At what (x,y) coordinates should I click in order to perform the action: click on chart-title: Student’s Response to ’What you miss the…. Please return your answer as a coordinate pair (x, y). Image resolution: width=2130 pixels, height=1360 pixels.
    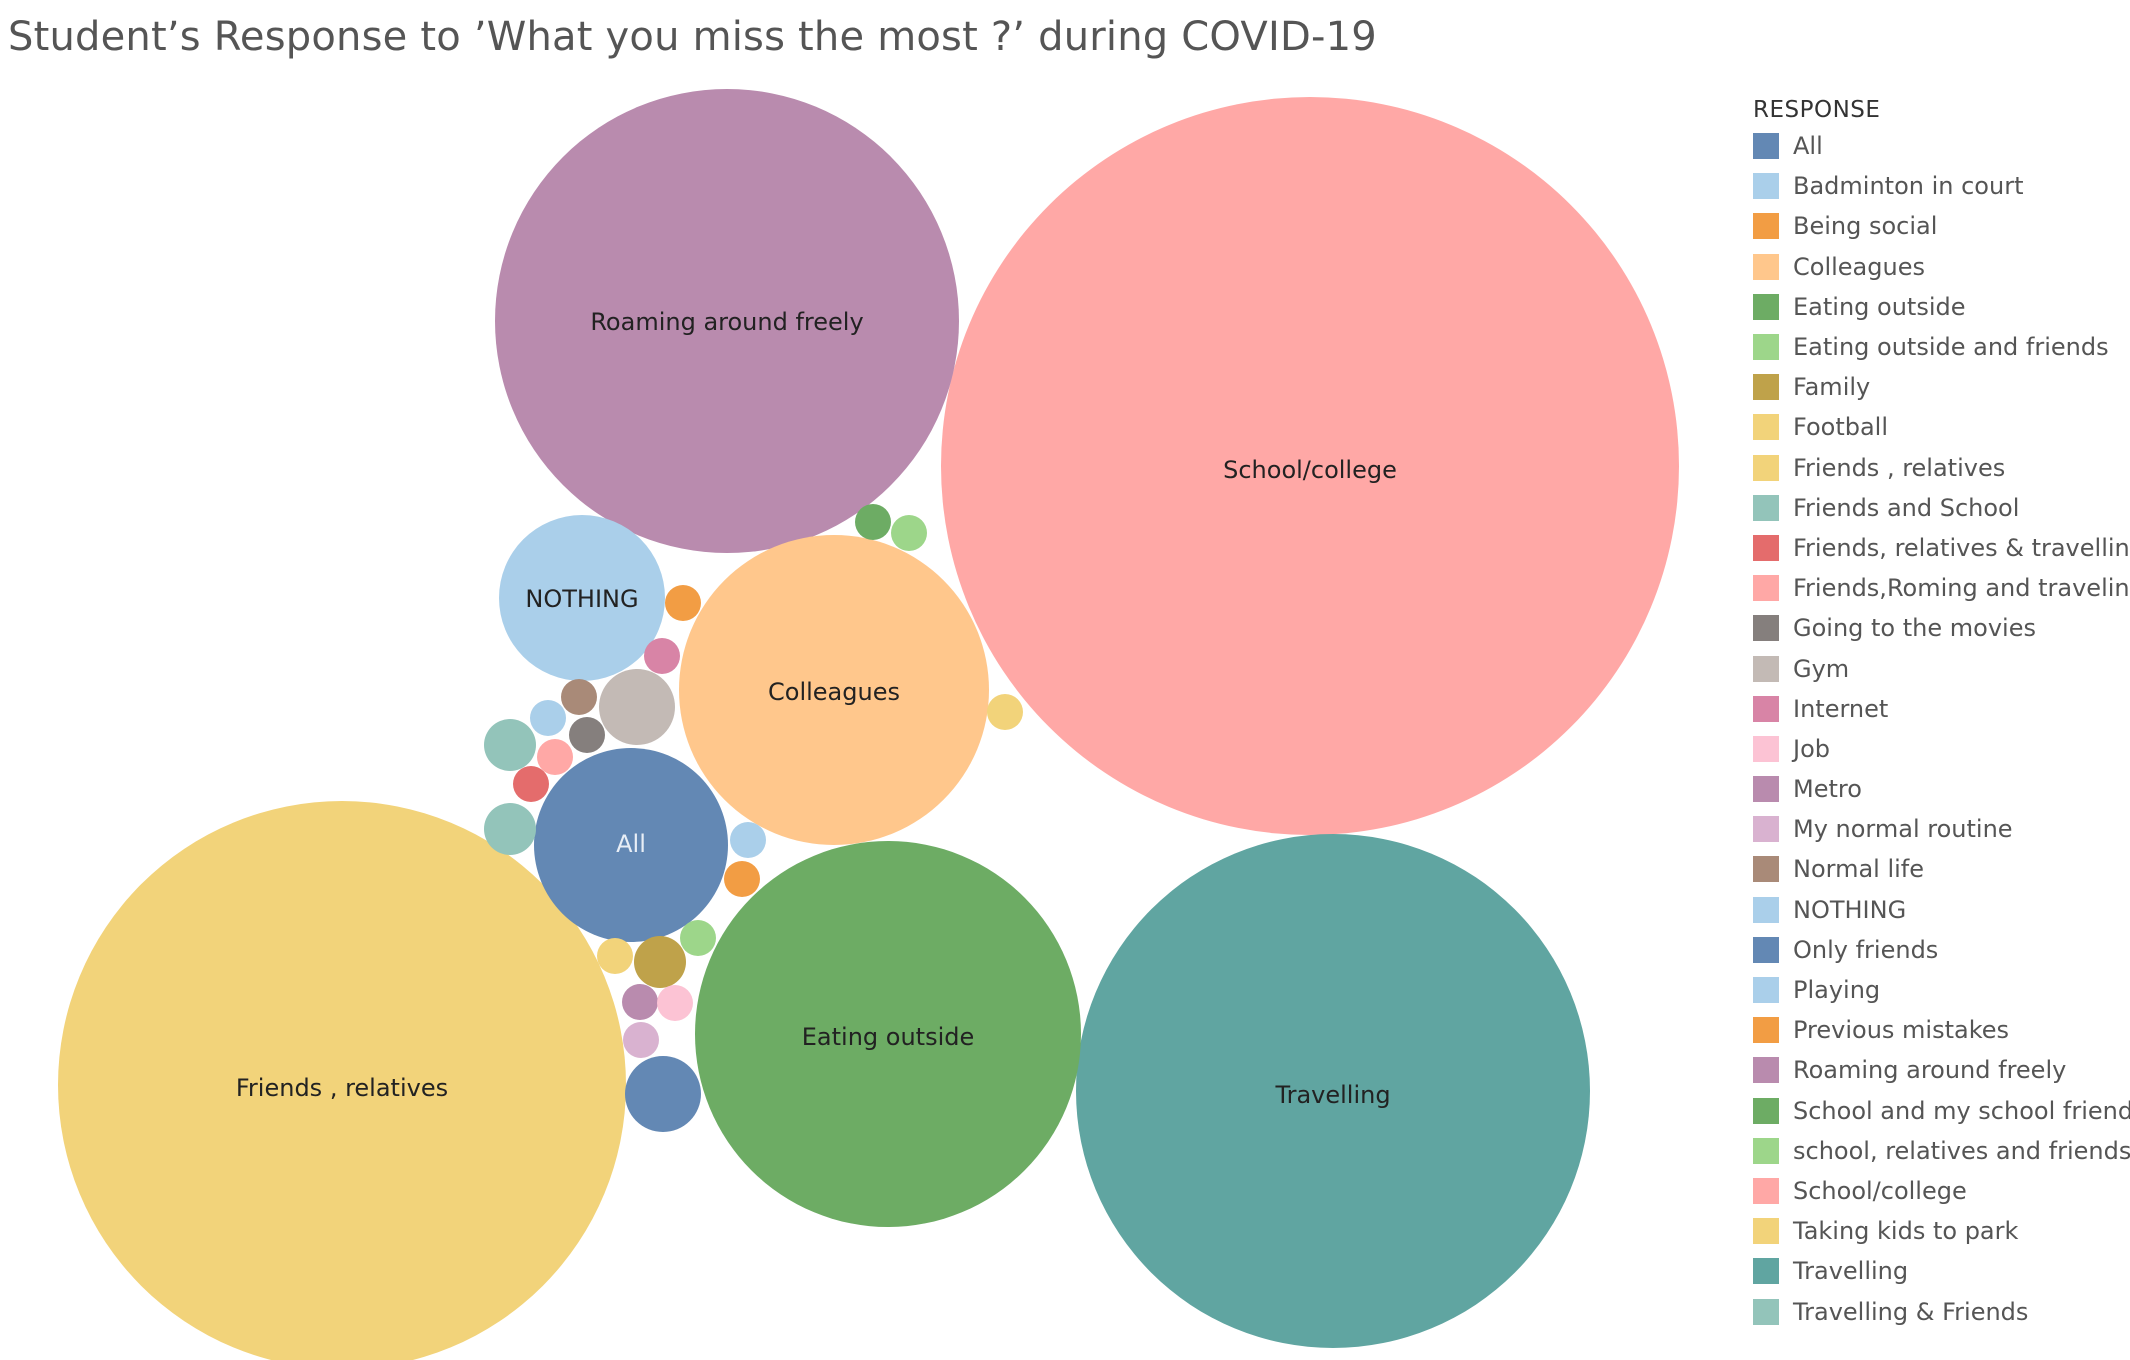
    Looking at the image, I should click on (692, 37).